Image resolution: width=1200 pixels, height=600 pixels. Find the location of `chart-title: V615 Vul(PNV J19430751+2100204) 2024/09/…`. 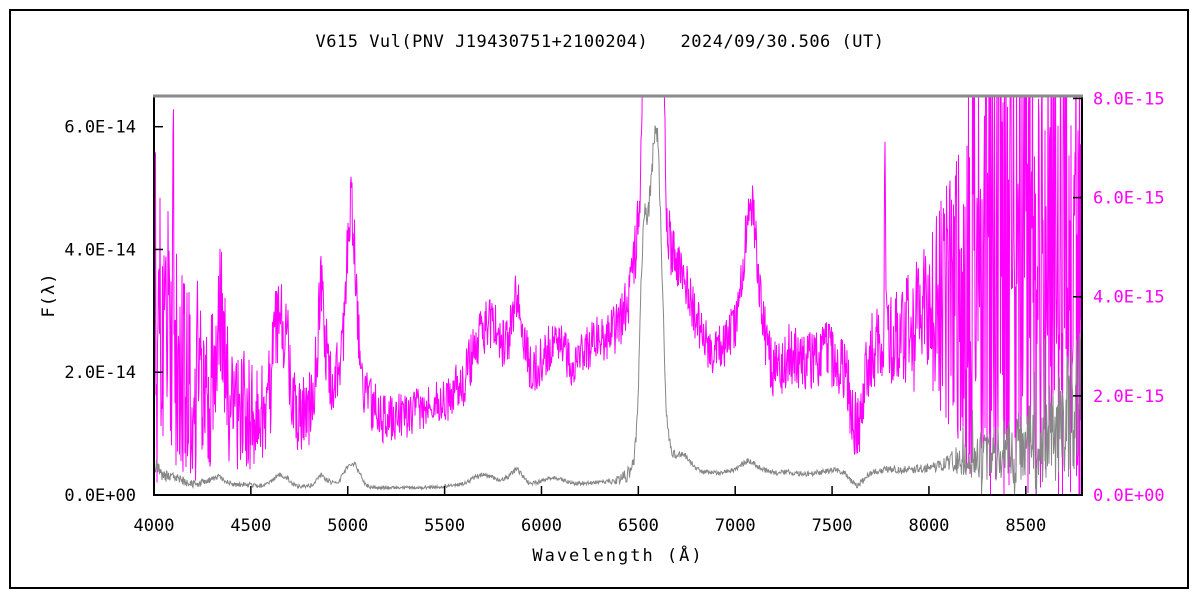

chart-title: V615 Vul(PNV J19430751+2100204) 2024/09/… is located at coordinates (600, 42).